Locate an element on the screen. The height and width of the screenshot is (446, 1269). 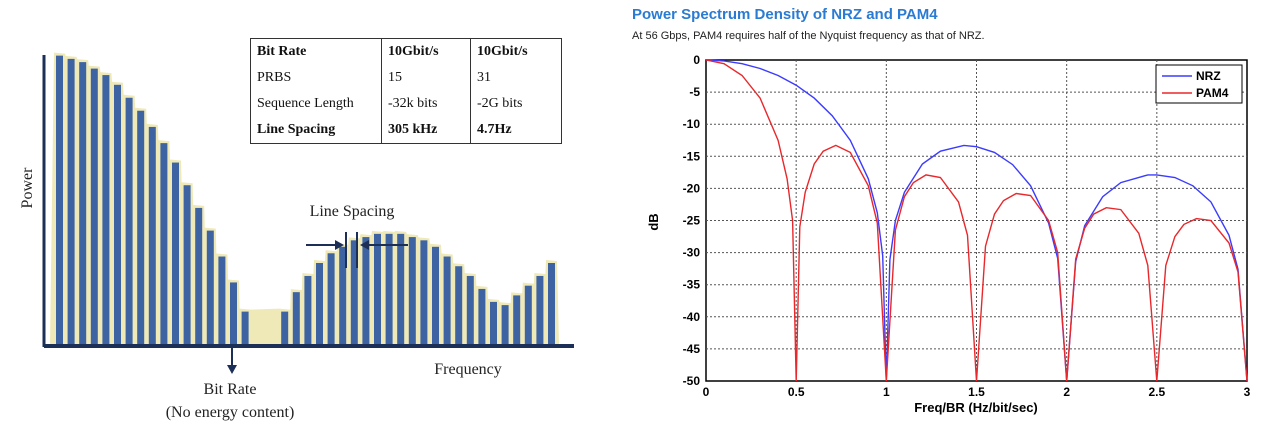
legend-box is located at coordinates (1199, 84).